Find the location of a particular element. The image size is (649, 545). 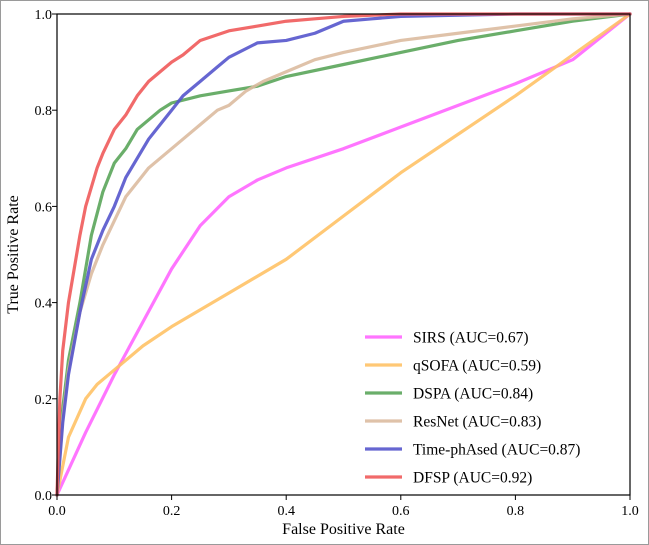

y-axis-ticks: 0.0 0.2 0.4 0.6 0.8 1.0 is located at coordinates (46, 256).